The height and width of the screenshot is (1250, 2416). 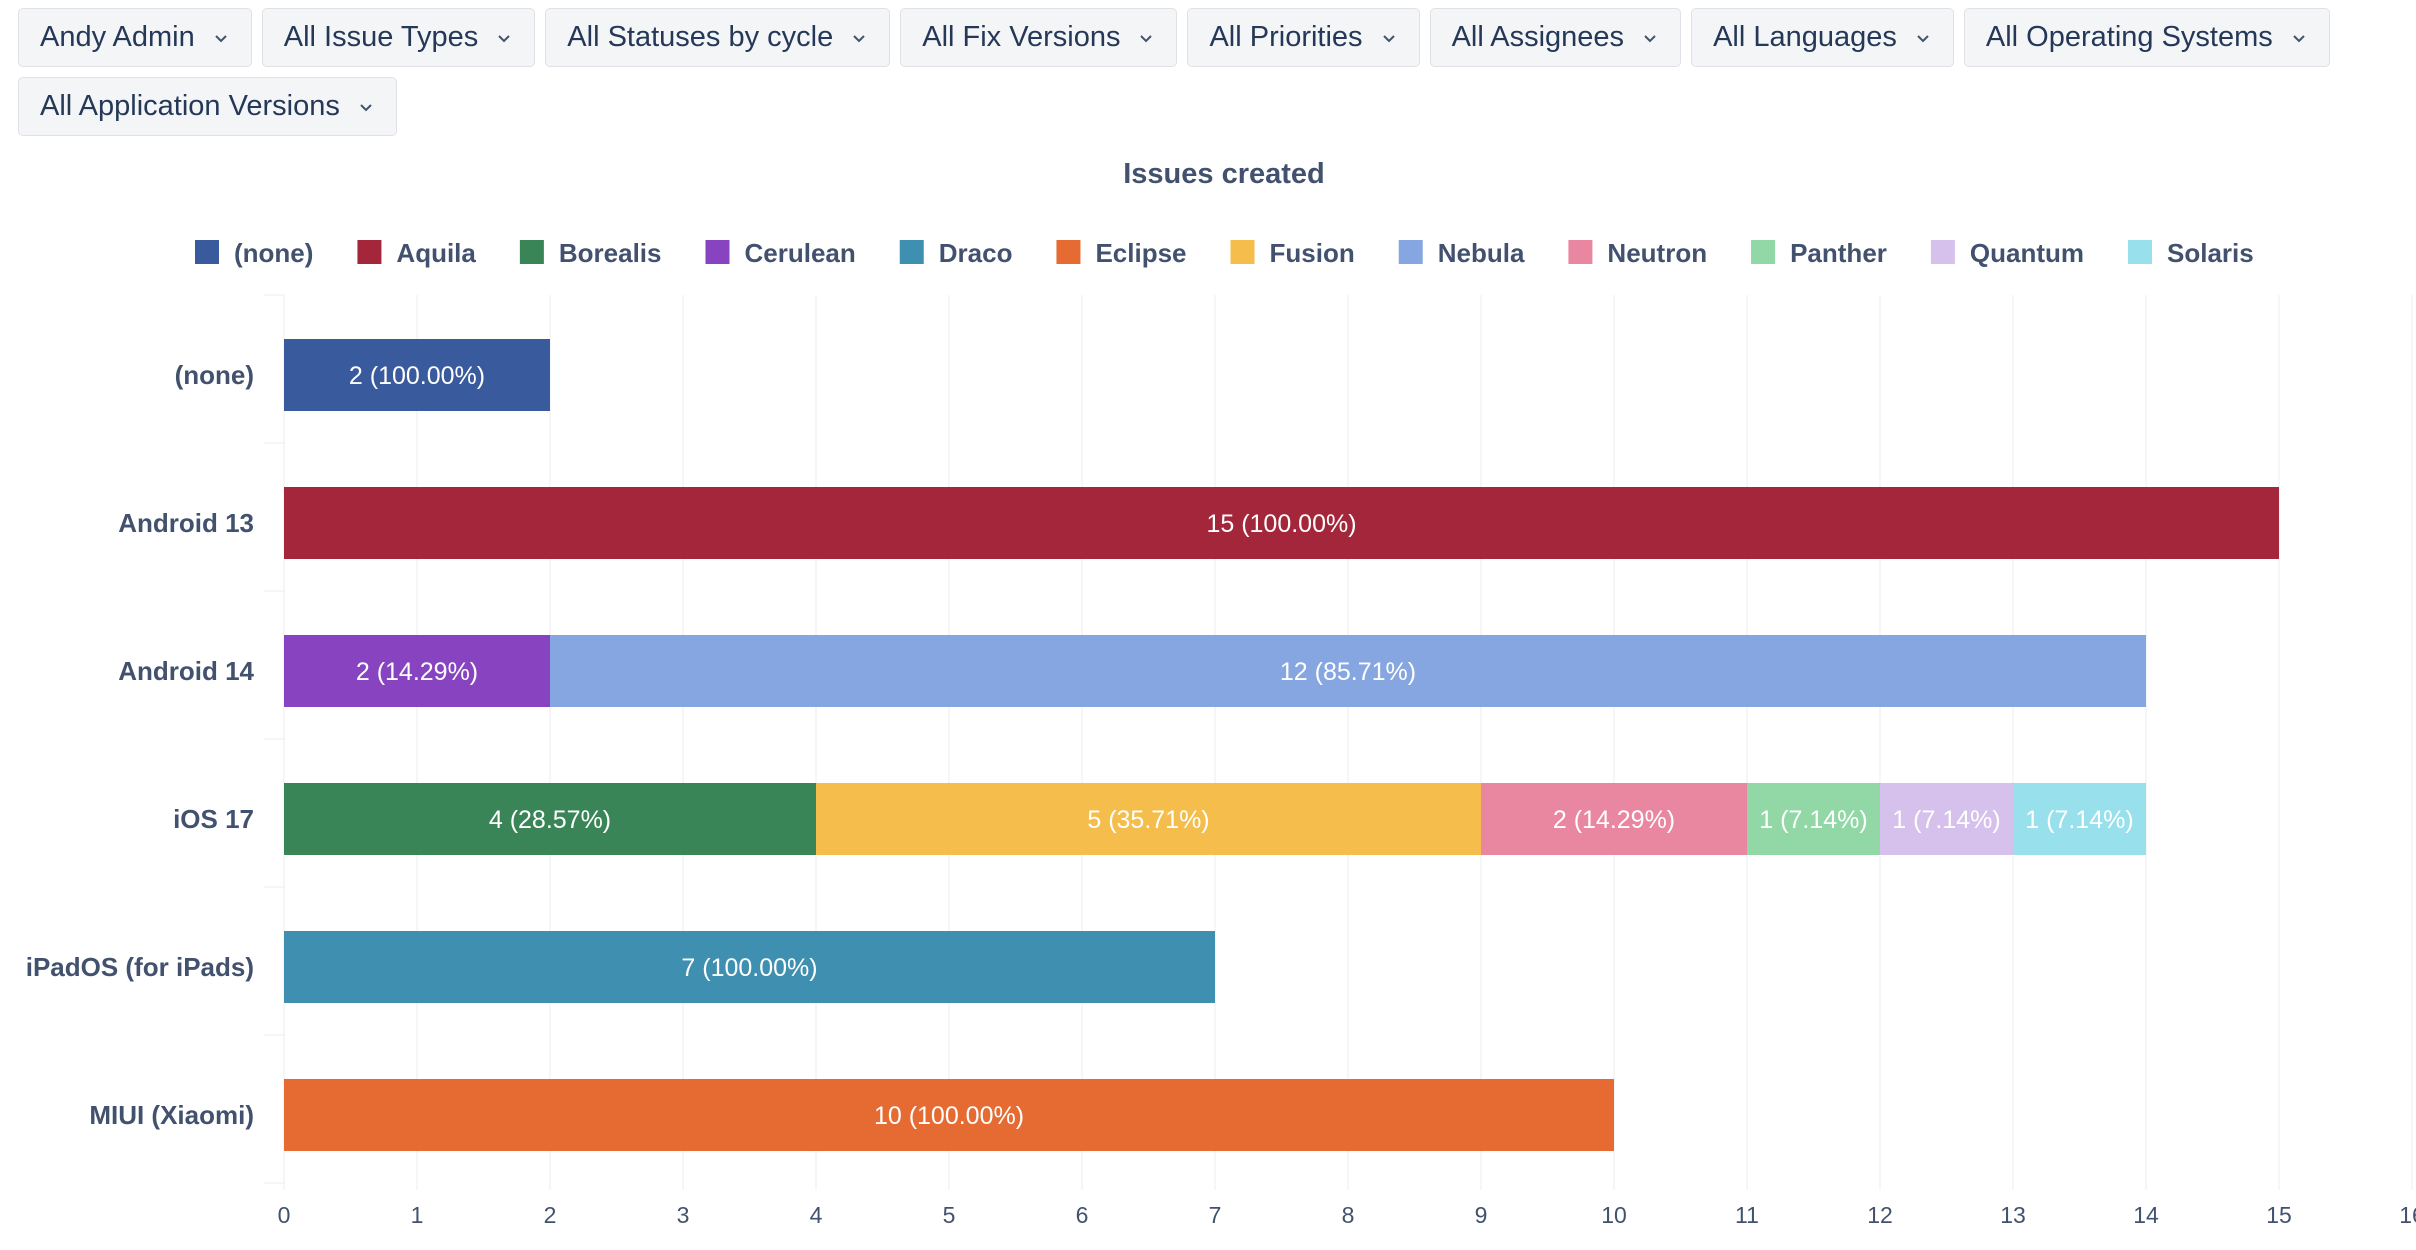 I want to click on y-category-label: Android 13, so click(x=186, y=523).